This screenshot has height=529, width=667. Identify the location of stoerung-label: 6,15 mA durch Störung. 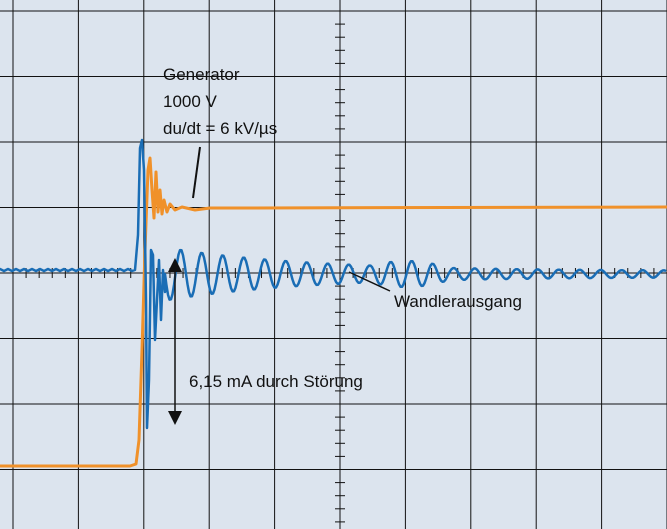
(276, 381).